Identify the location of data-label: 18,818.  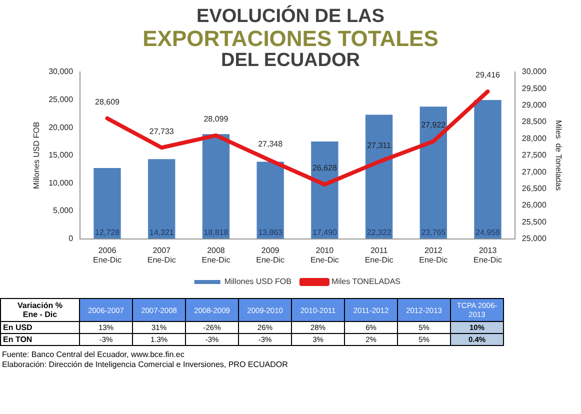
(216, 233).